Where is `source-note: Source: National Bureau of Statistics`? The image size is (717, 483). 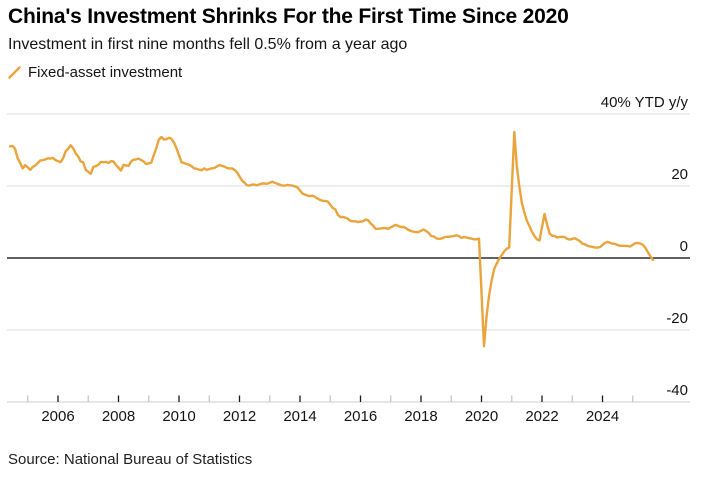
source-note: Source: National Bureau of Statistics is located at coordinates (130, 459).